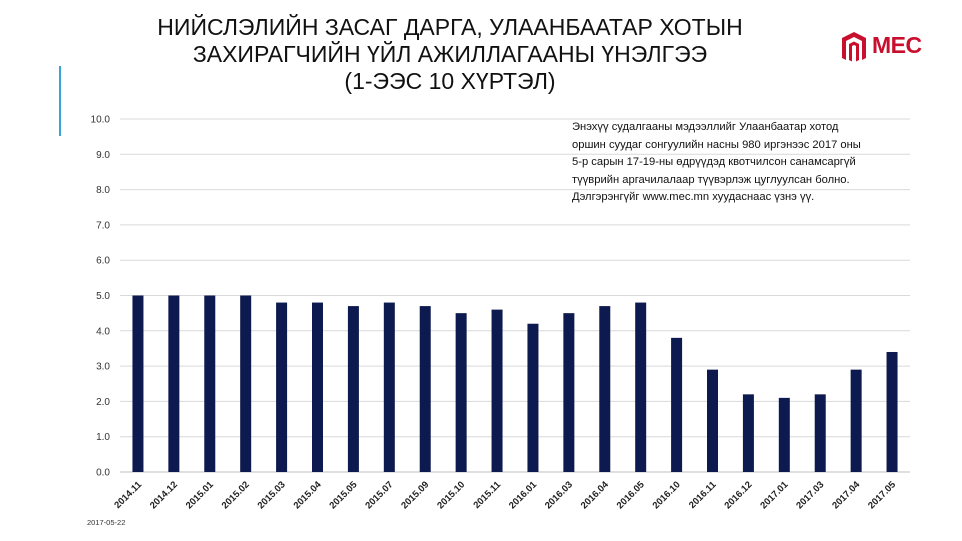  Describe the element at coordinates (415, 495) in the screenshot. I see `x-tick-label: 2015.09` at that location.